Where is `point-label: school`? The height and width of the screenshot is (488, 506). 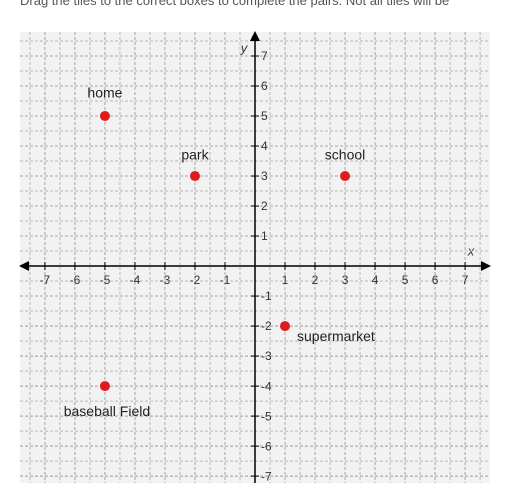
point-label: school is located at coordinates (345, 155).